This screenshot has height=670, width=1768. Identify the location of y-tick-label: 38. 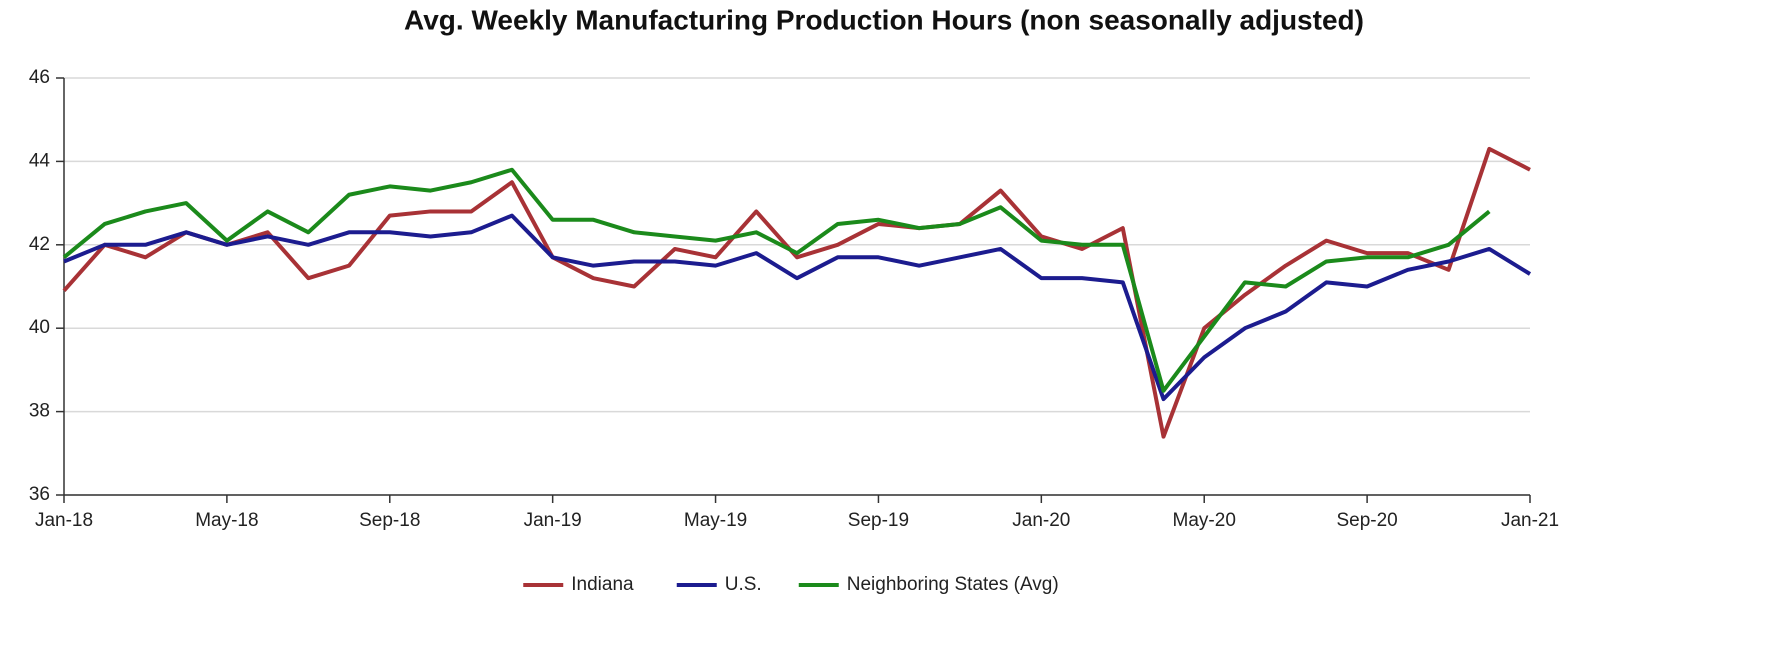
(39, 411).